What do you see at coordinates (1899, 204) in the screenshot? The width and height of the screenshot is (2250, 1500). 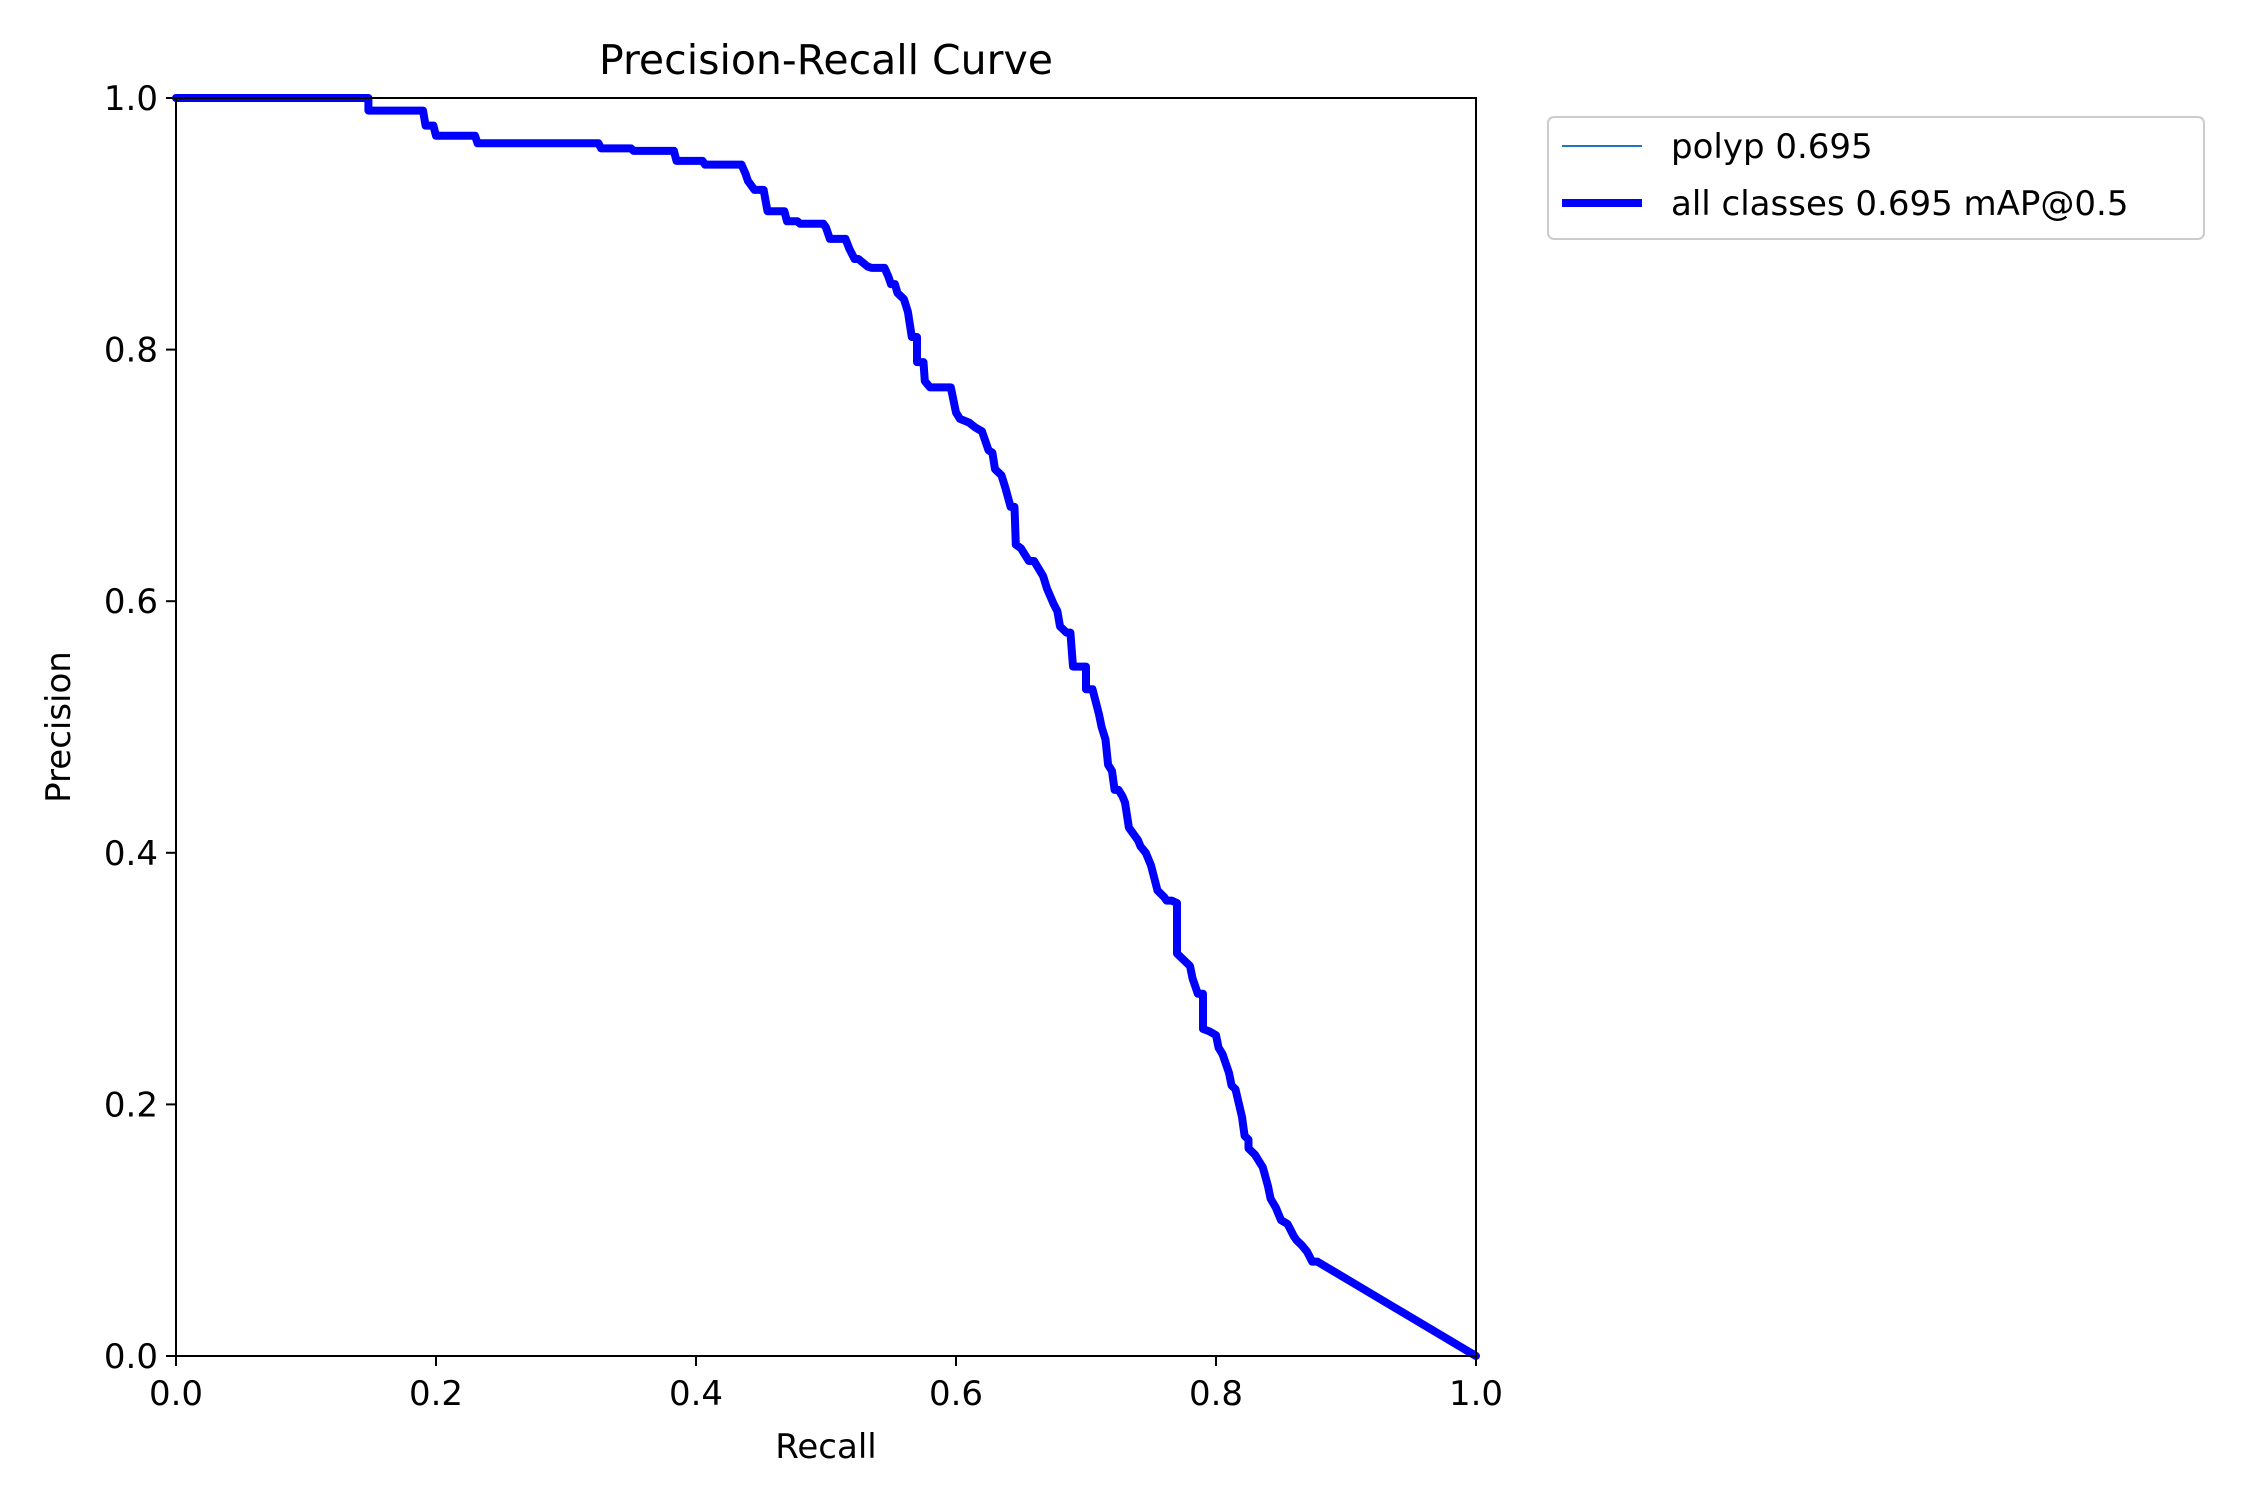 I see `legend-label-all-classes: all classes 0.695 mAP@0.5` at bounding box center [1899, 204].